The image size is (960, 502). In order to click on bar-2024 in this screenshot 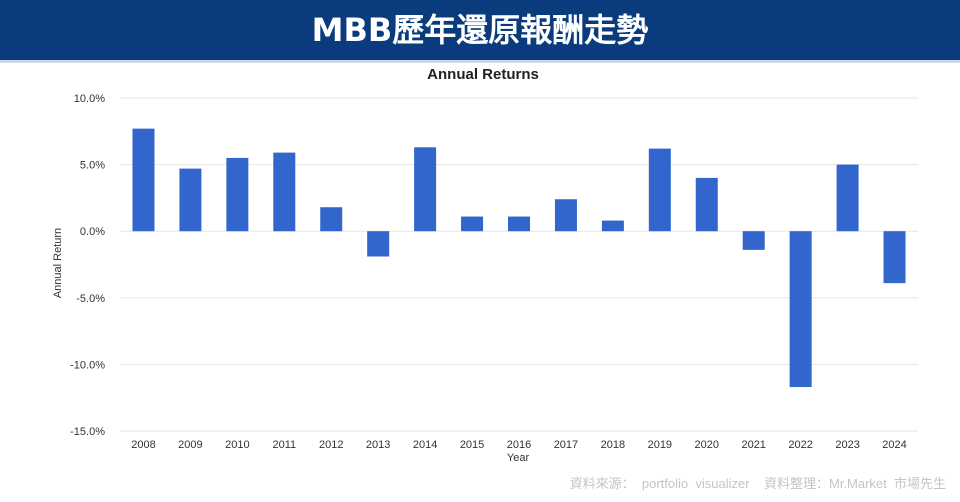, I will do `click(894, 257)`.